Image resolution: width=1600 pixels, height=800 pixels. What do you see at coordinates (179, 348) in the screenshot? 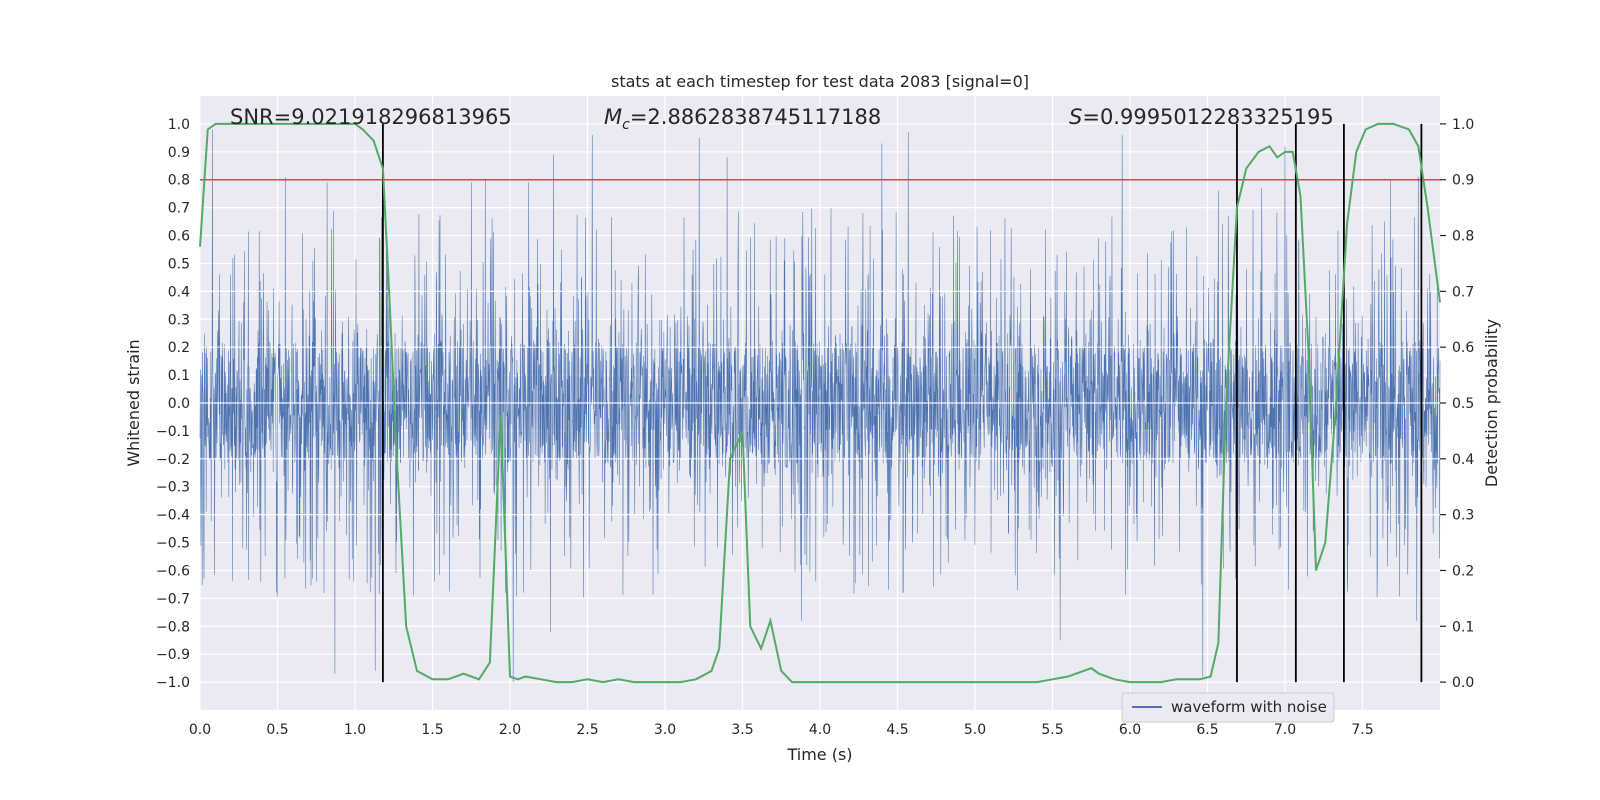
I see `left-y-tick-label: 0.2` at bounding box center [179, 348].